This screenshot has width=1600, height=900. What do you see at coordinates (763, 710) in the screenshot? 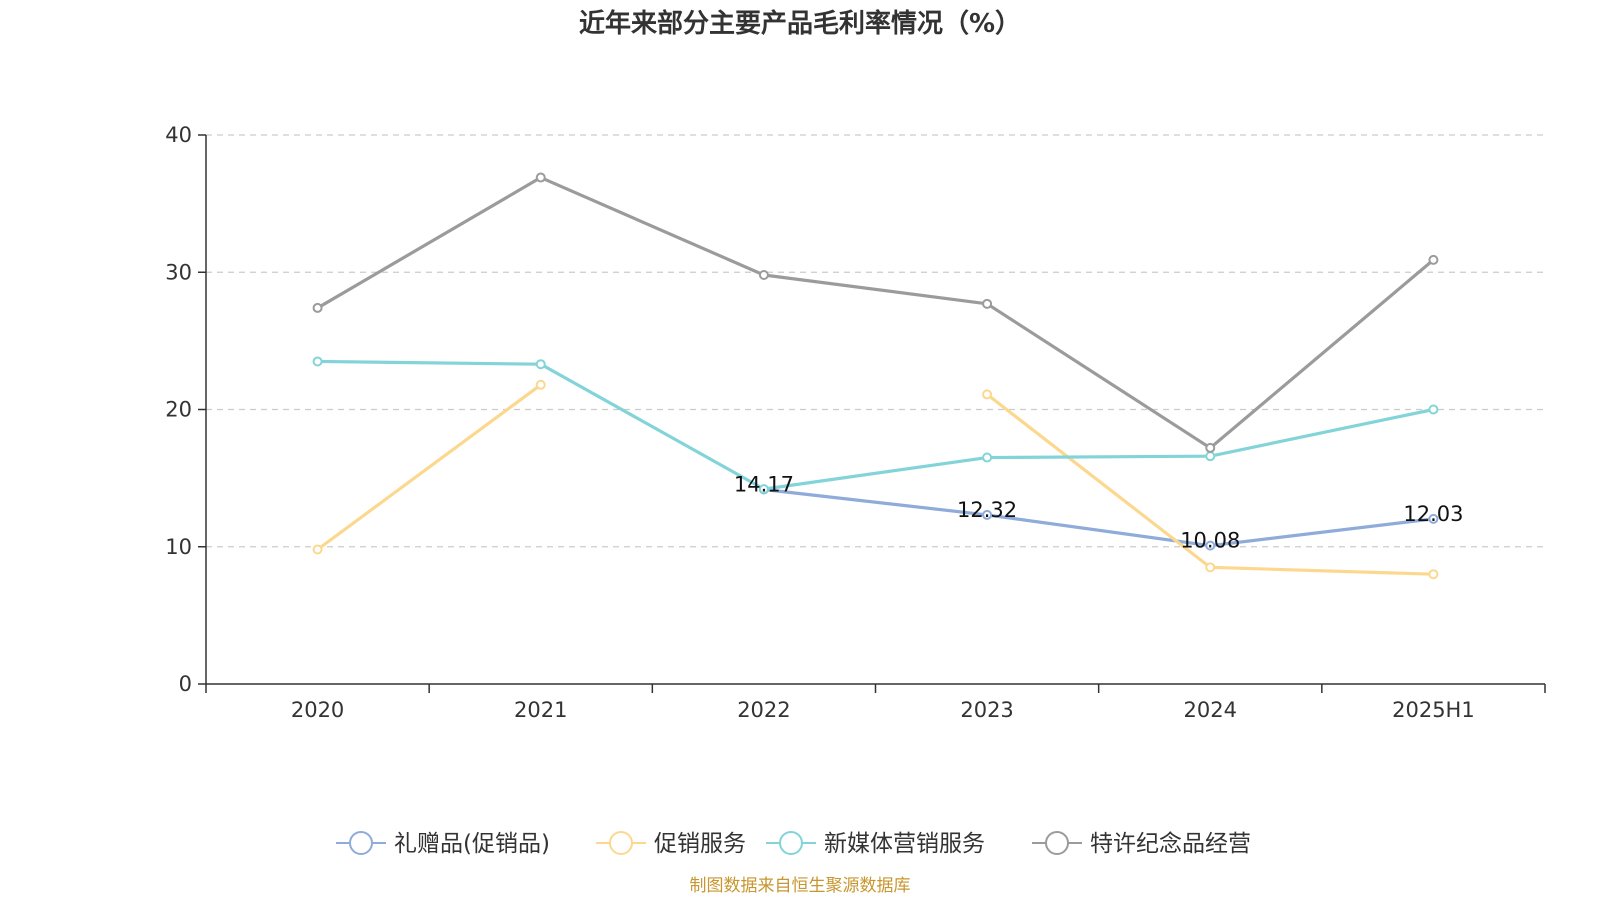
I see `x-tick-label: 2022` at bounding box center [763, 710].